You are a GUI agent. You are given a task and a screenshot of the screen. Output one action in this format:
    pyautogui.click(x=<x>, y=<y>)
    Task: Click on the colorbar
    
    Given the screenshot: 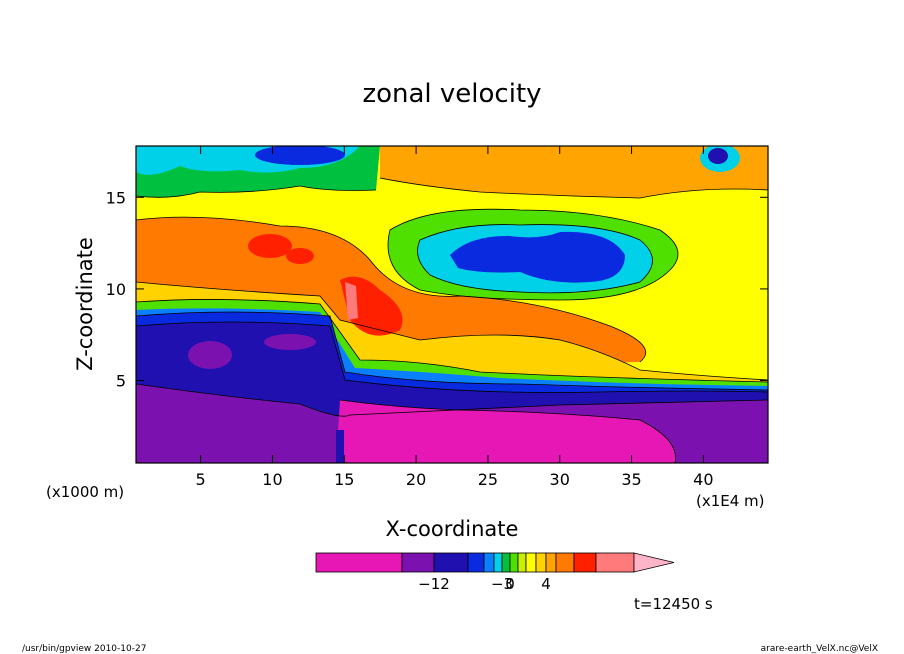 What is the action you would take?
    pyautogui.click(x=495, y=562)
    